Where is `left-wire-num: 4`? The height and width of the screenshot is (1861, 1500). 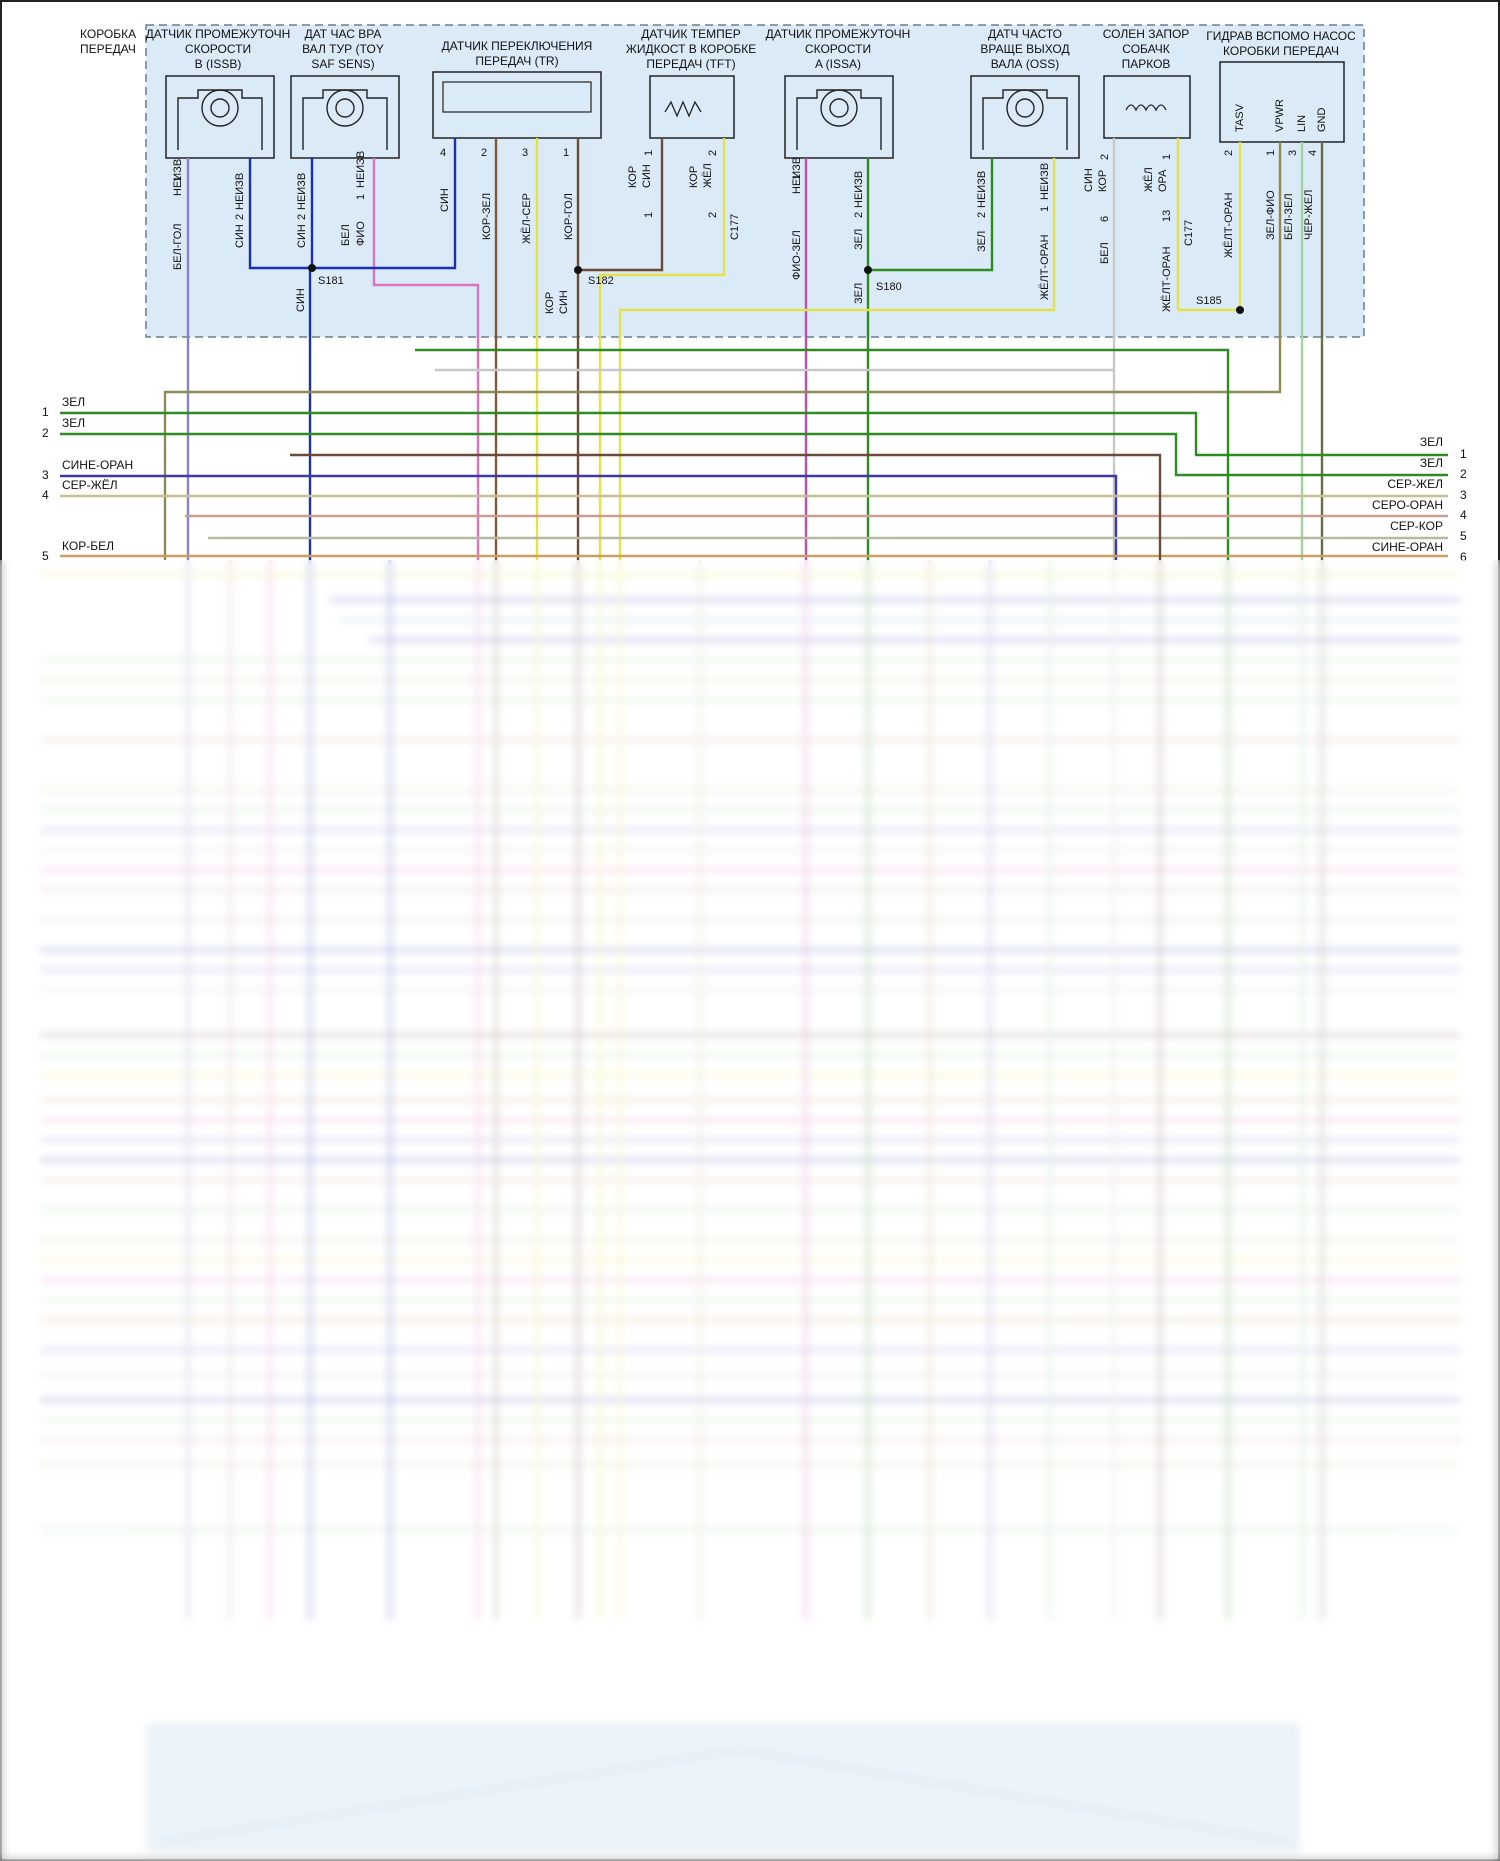
left-wire-num: 4 is located at coordinates (45, 495).